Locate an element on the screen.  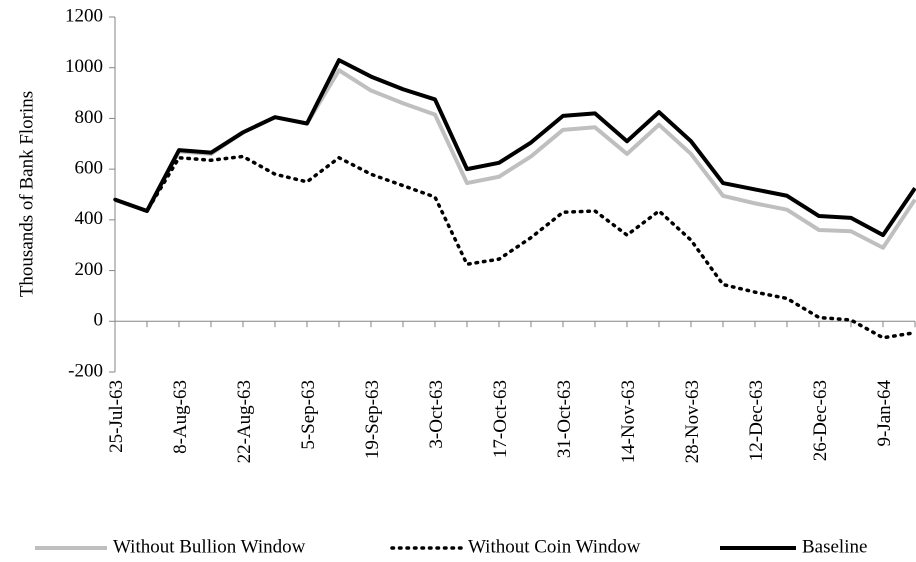
x-tick-label: 25-Jul-63 is located at coordinates (116, 416).